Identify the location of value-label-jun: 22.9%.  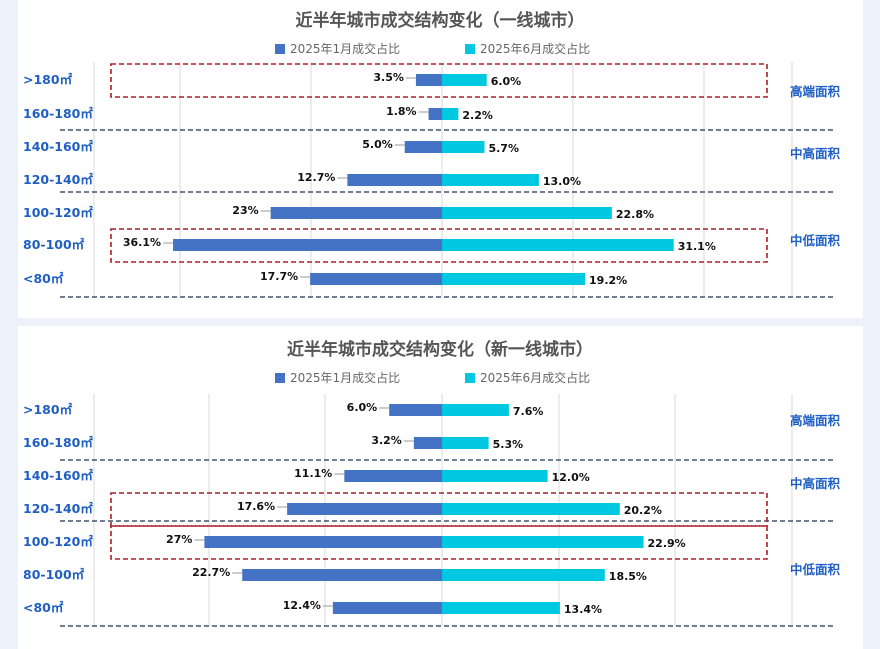
(667, 543).